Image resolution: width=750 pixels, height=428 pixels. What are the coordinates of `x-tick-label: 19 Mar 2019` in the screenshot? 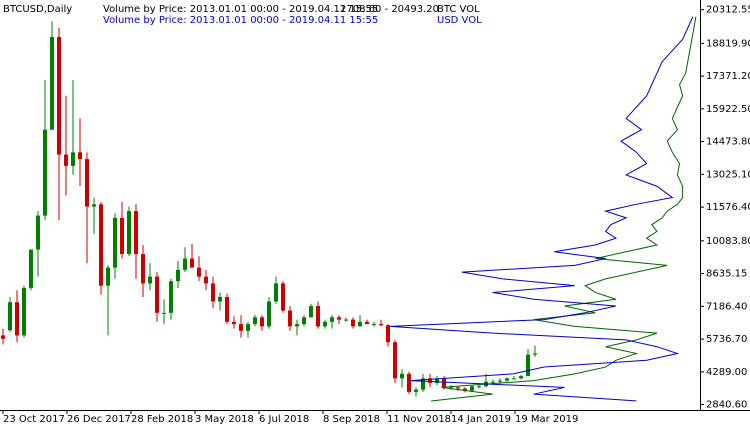 It's located at (546, 419).